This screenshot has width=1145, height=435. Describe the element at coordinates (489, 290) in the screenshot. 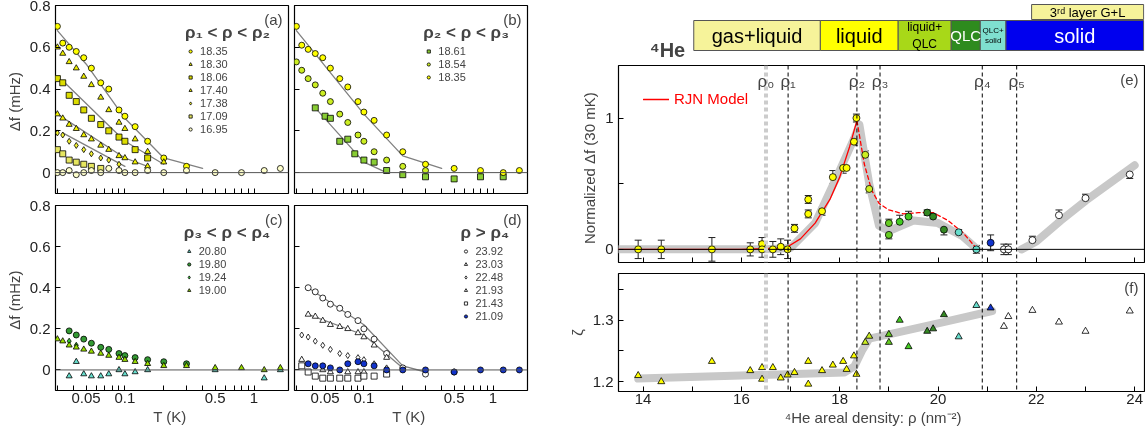

I see `legend-label: 21.93` at that location.